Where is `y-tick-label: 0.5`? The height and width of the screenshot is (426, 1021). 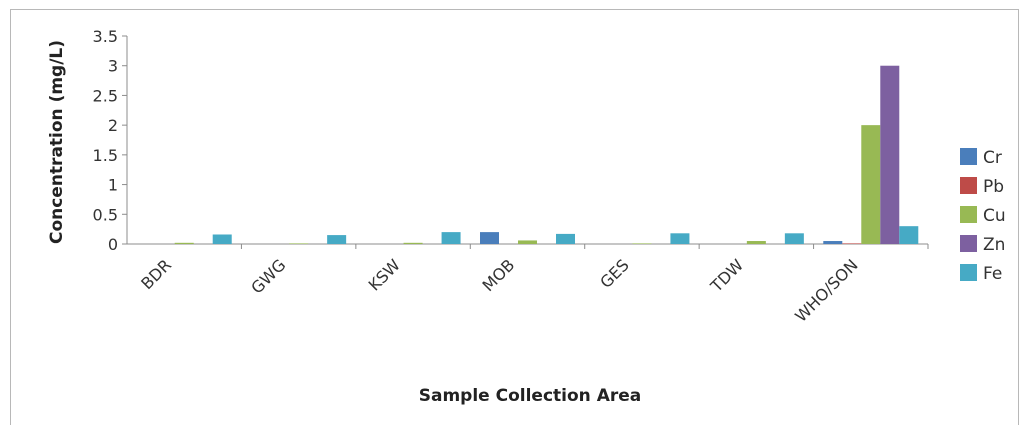 y-tick-label: 0.5 is located at coordinates (105, 214).